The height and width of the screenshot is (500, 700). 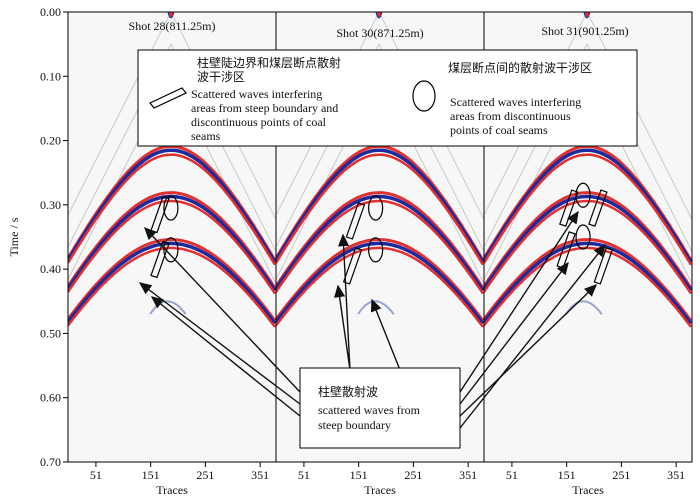 What do you see at coordinates (424, 96) in the screenshot?
I see `legend-ellipse-symbol` at bounding box center [424, 96].